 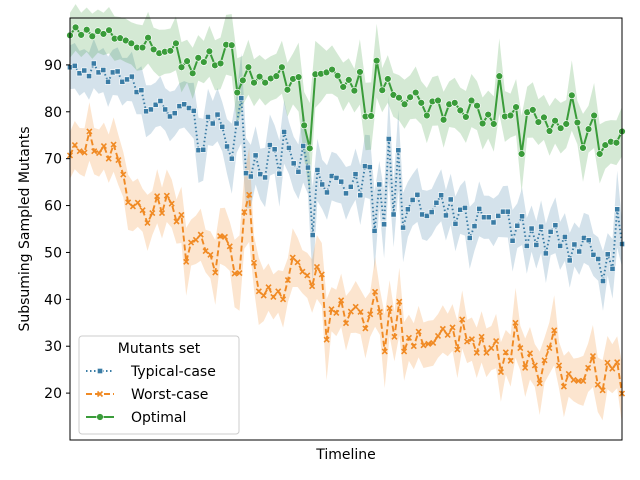 I want to click on y-tick-label: 20, so click(x=53, y=394).